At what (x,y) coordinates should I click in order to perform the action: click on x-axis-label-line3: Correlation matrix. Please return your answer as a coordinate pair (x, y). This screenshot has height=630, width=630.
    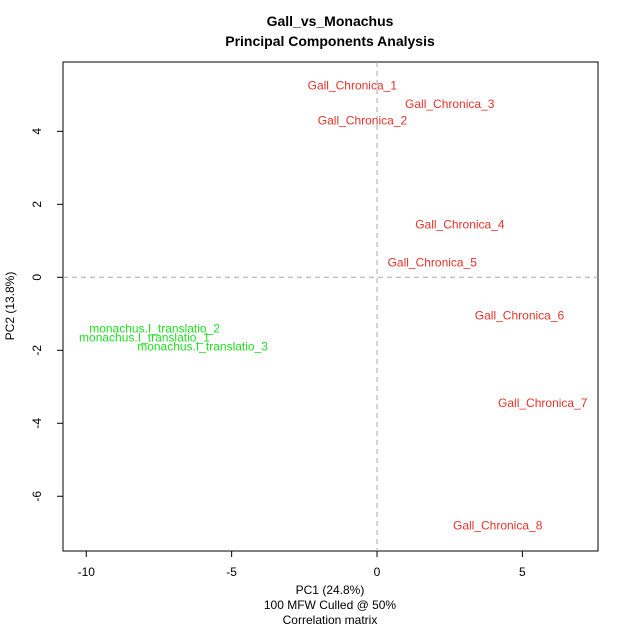
    Looking at the image, I should click on (330, 620).